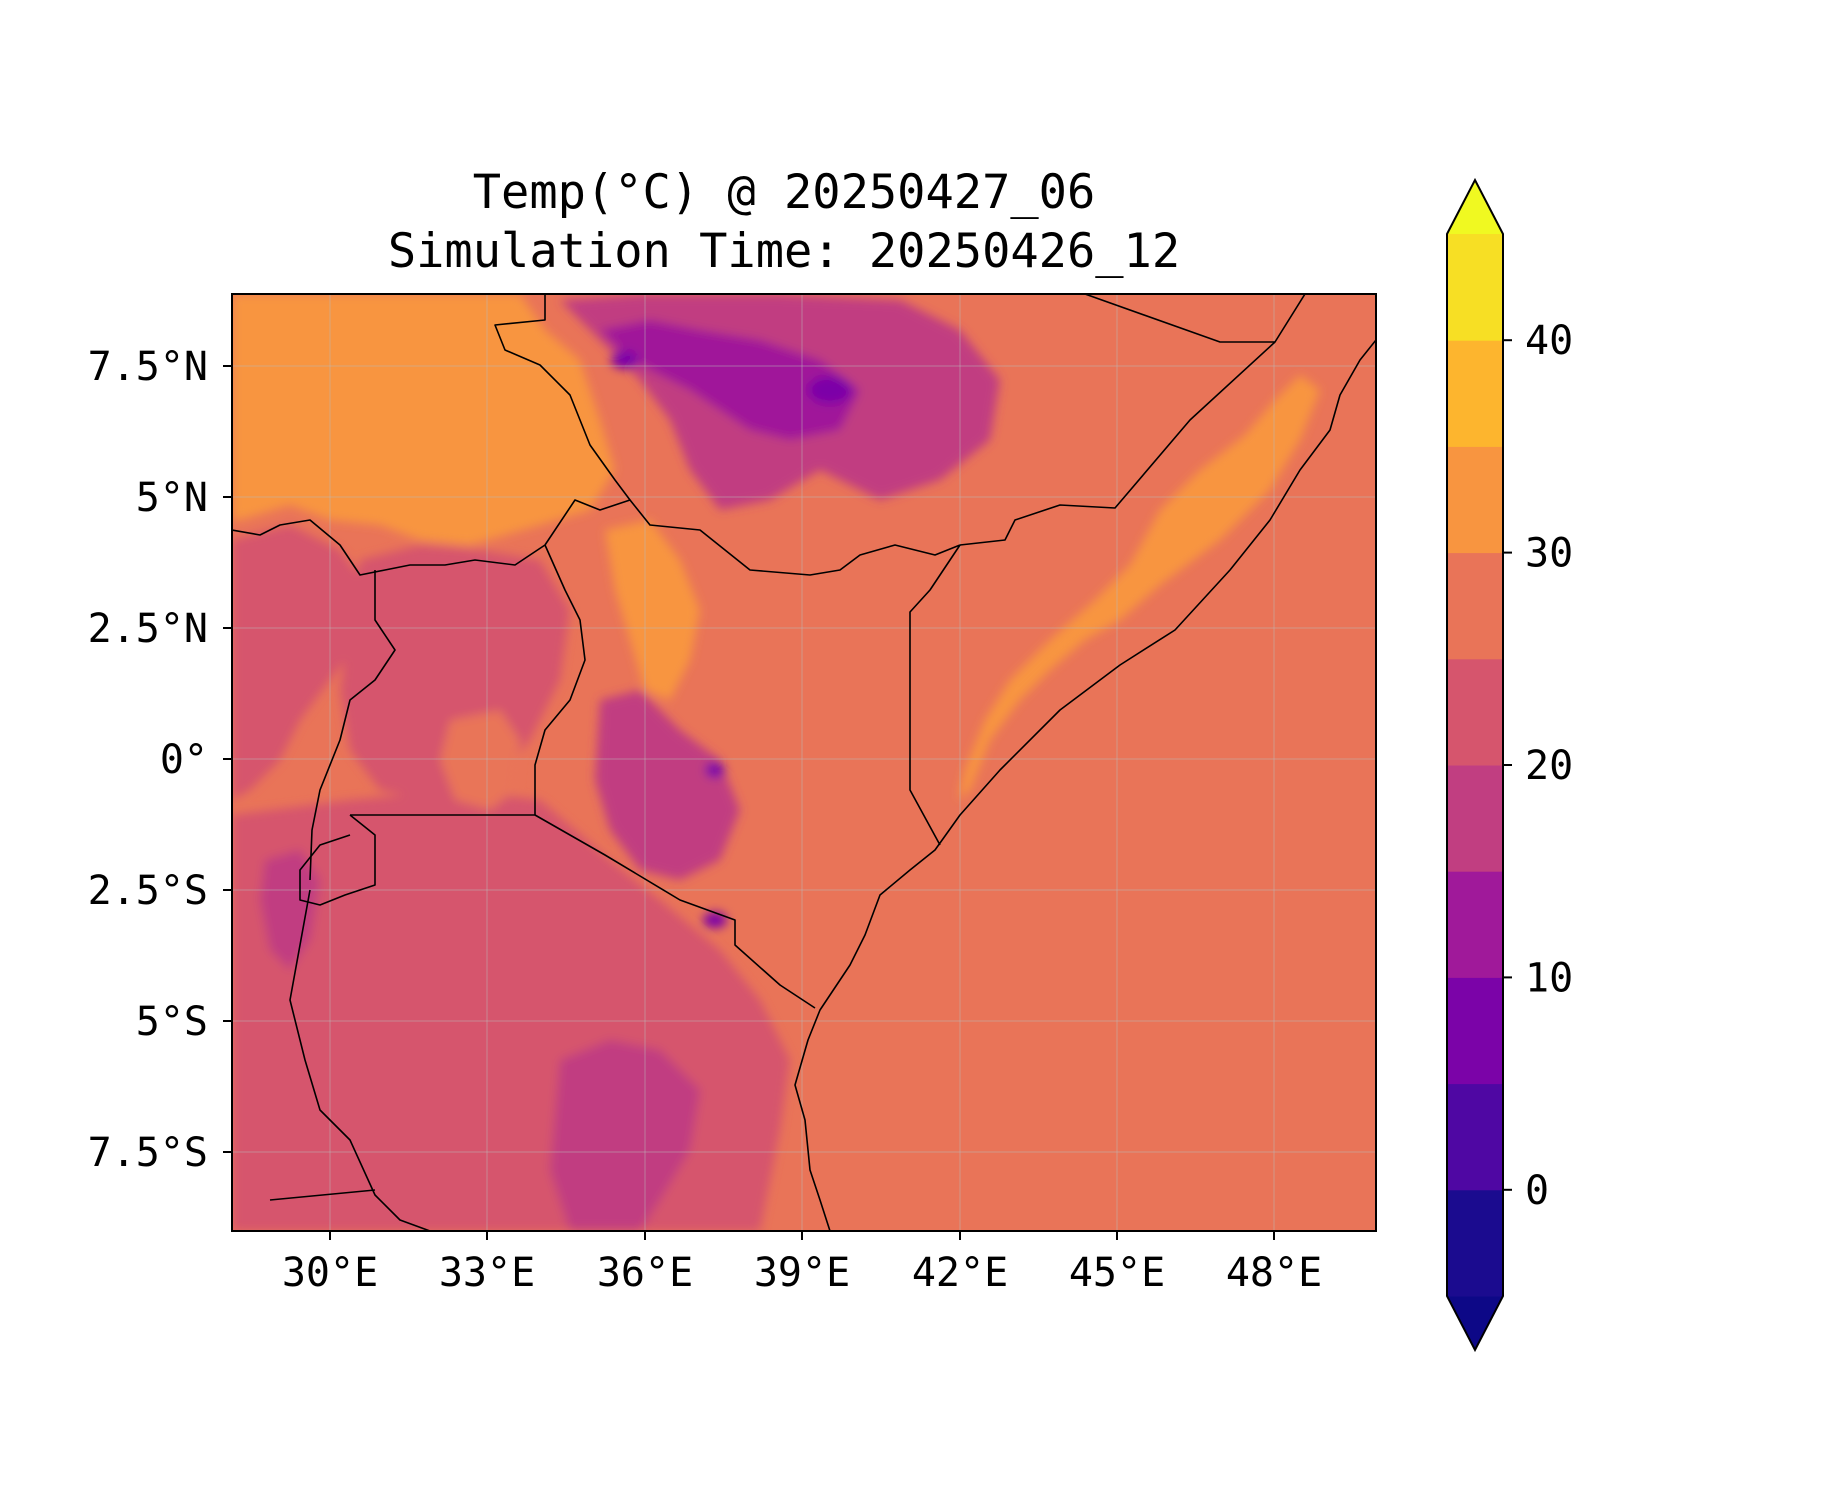 The image size is (1833, 1500). What do you see at coordinates (715, 770) in the screenshot?
I see `mount-kenya` at bounding box center [715, 770].